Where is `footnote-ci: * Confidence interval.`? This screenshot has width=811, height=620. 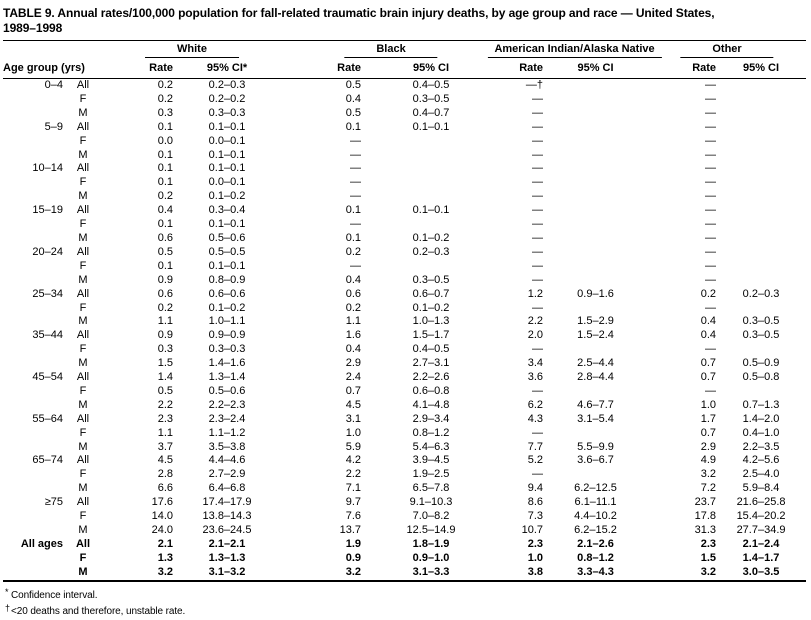
footnote-ci: * Confidence interval. is located at coordinates (406, 594).